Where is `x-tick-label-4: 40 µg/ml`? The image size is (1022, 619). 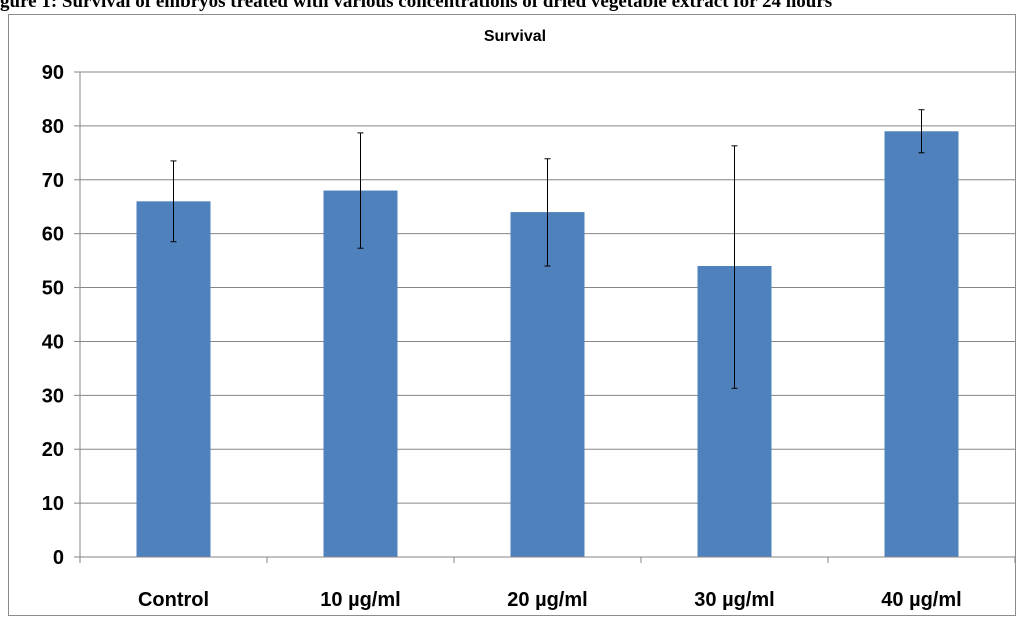 x-tick-label-4: 40 µg/ml is located at coordinates (921, 600).